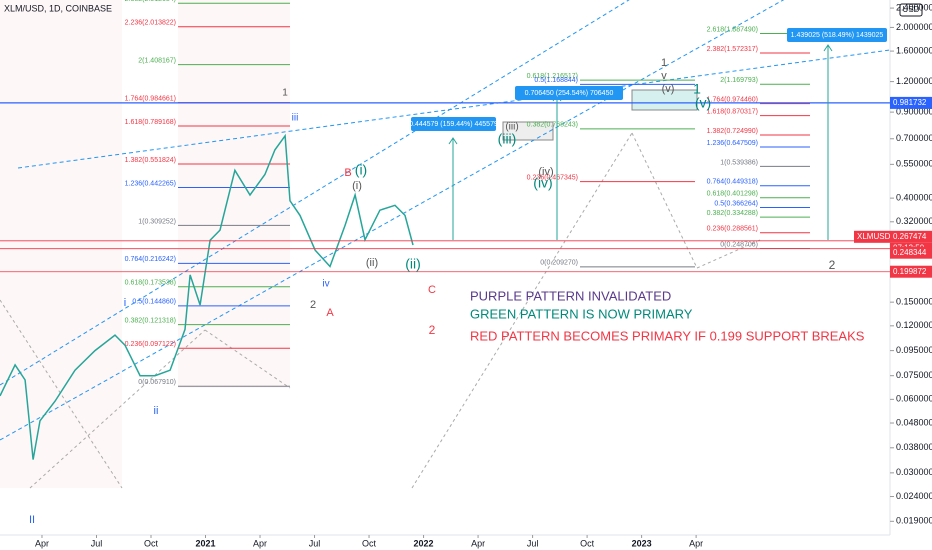  Describe the element at coordinates (157, 60) in the screenshot. I see `fib-label: 2(1.408167)` at that location.